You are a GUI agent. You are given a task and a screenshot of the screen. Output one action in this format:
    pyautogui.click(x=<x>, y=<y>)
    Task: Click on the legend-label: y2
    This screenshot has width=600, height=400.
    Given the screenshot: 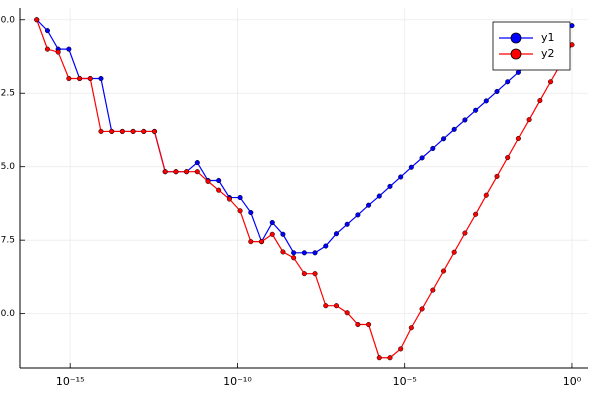 What is the action you would take?
    pyautogui.click(x=548, y=53)
    